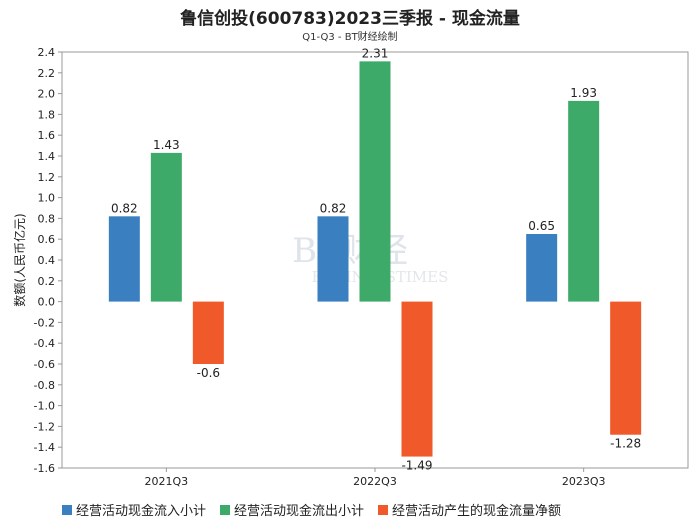 This screenshot has height=524, width=700. Describe the element at coordinates (67, 509) in the screenshot. I see `legend-swatch-inflow` at that location.